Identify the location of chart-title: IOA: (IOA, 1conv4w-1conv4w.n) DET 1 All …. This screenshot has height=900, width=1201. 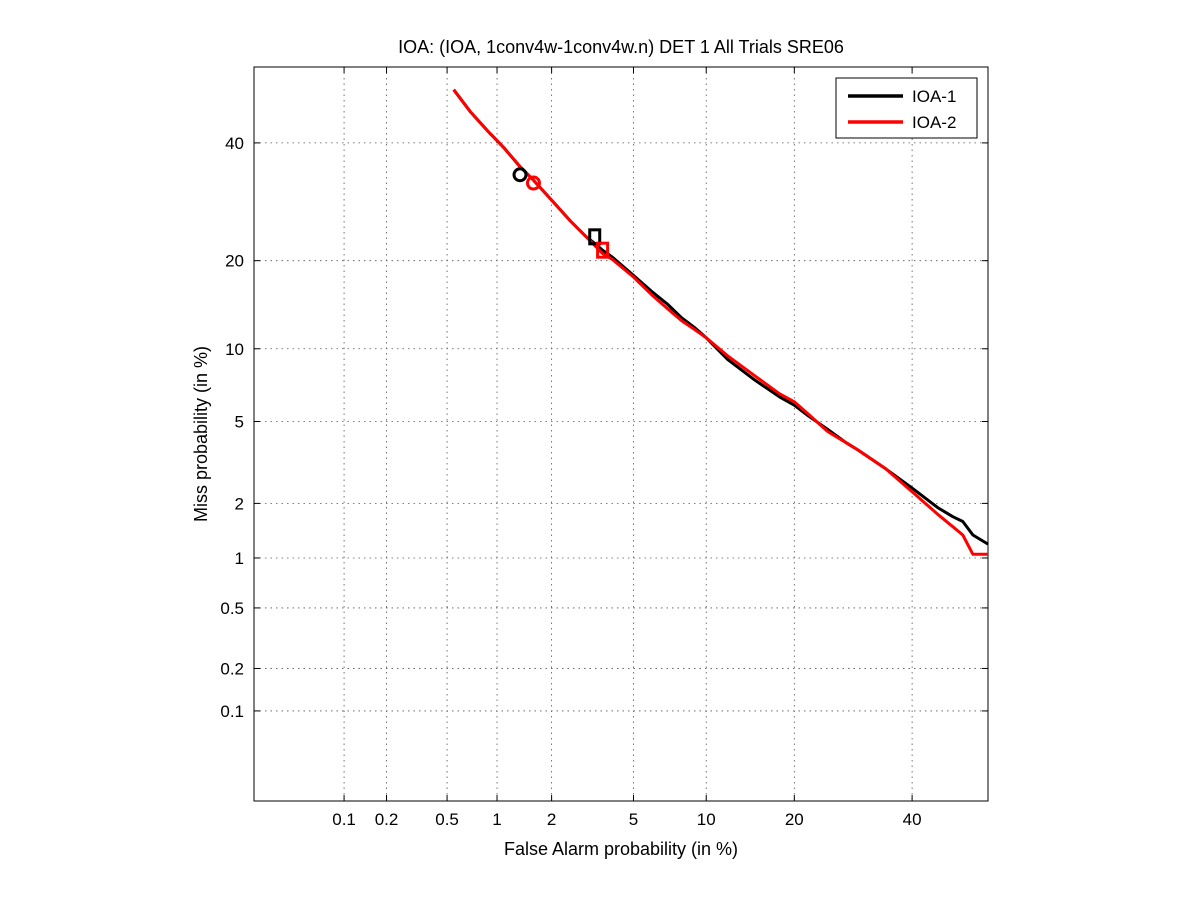
(621, 47).